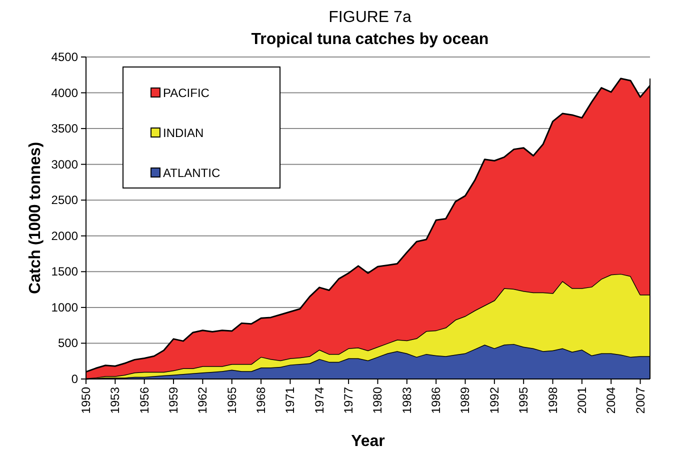 The width and height of the screenshot is (691, 454). Describe the element at coordinates (290, 400) in the screenshot. I see `x-tick-label: 1971` at that location.